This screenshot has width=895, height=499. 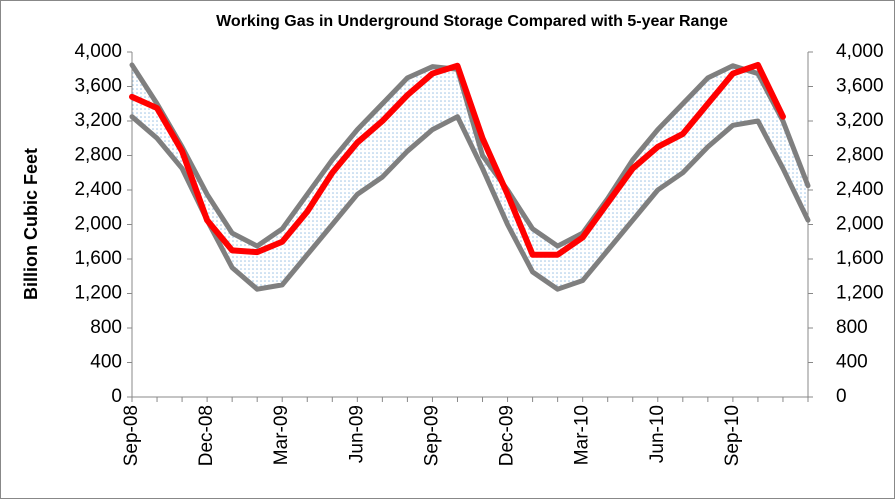 I want to click on y-tick-label: 1,600, so click(x=98, y=258).